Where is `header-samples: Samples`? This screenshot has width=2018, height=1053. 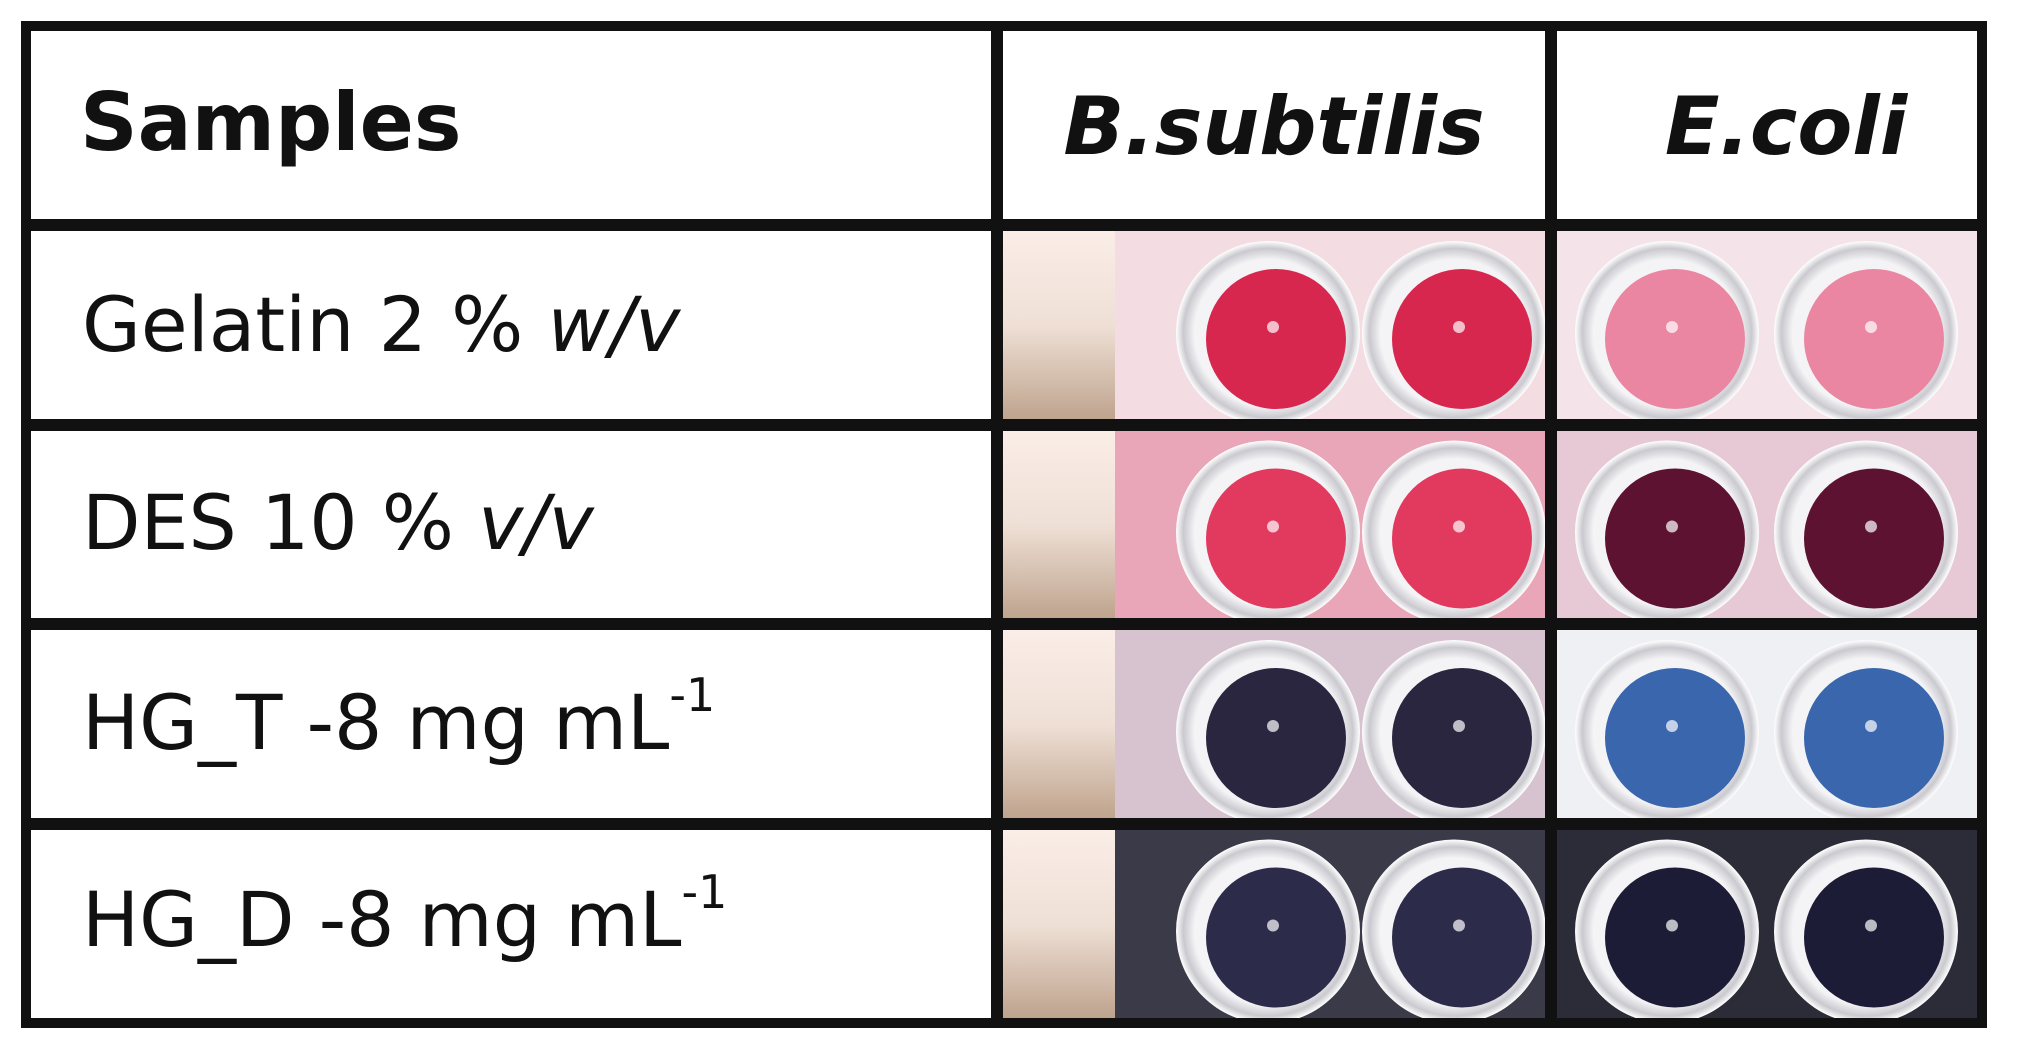
header-samples: Samples is located at coordinates (271, 122).